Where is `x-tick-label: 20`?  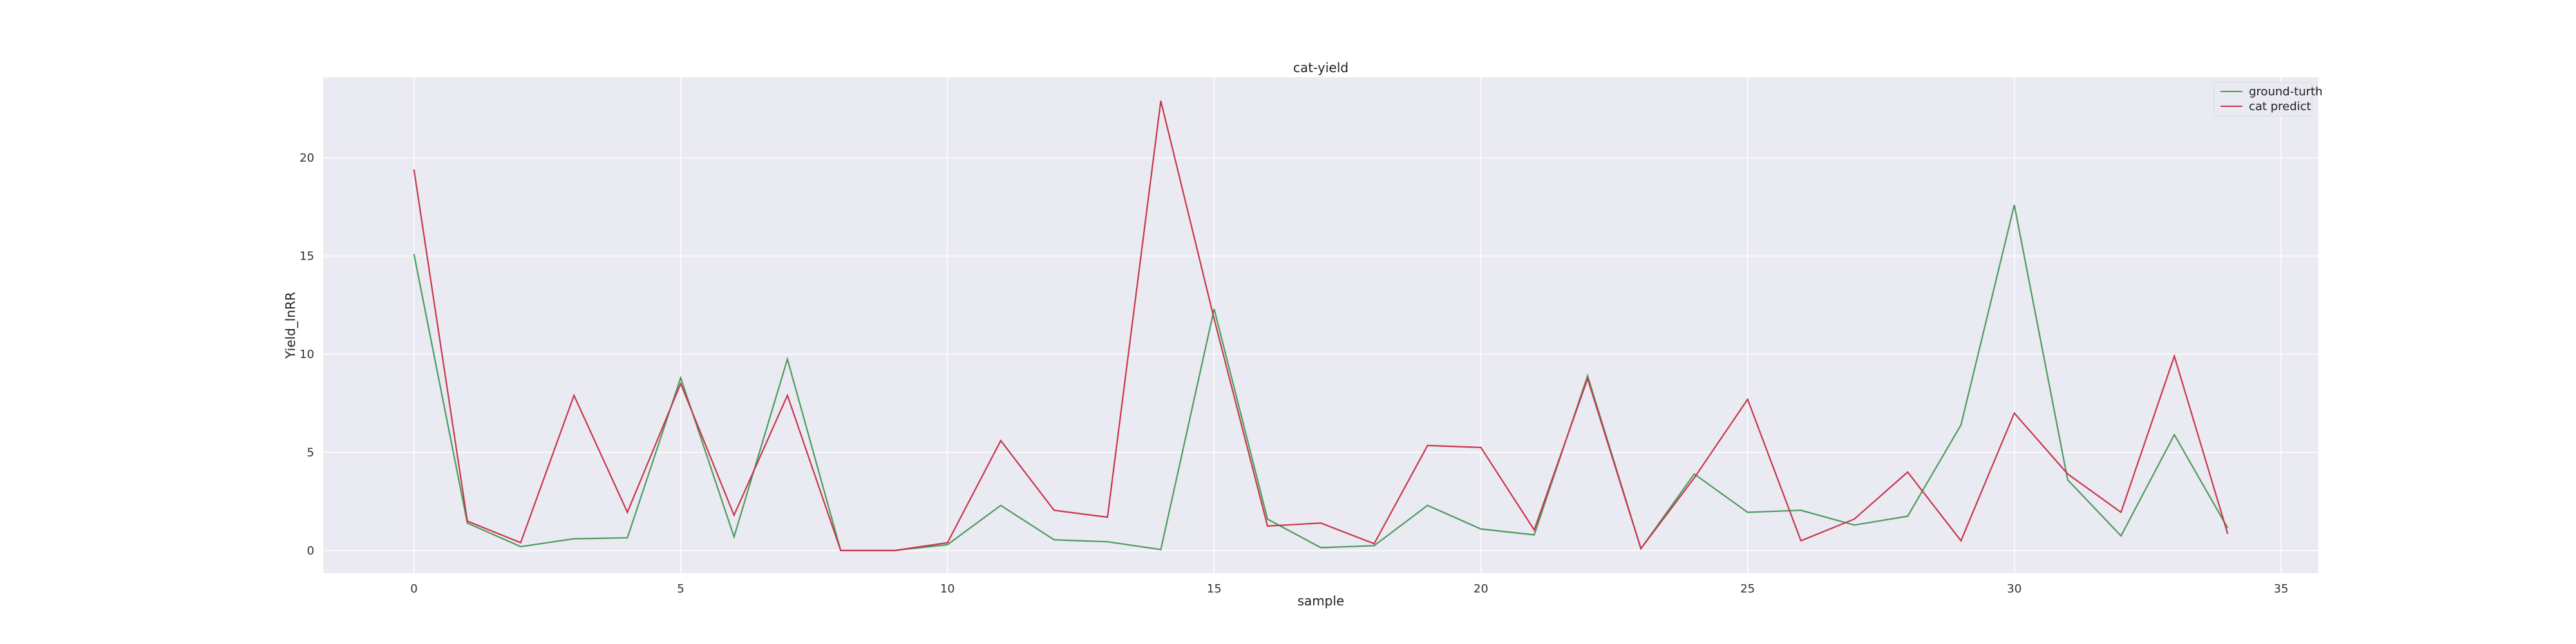
x-tick-label: 20 is located at coordinates (1481, 589).